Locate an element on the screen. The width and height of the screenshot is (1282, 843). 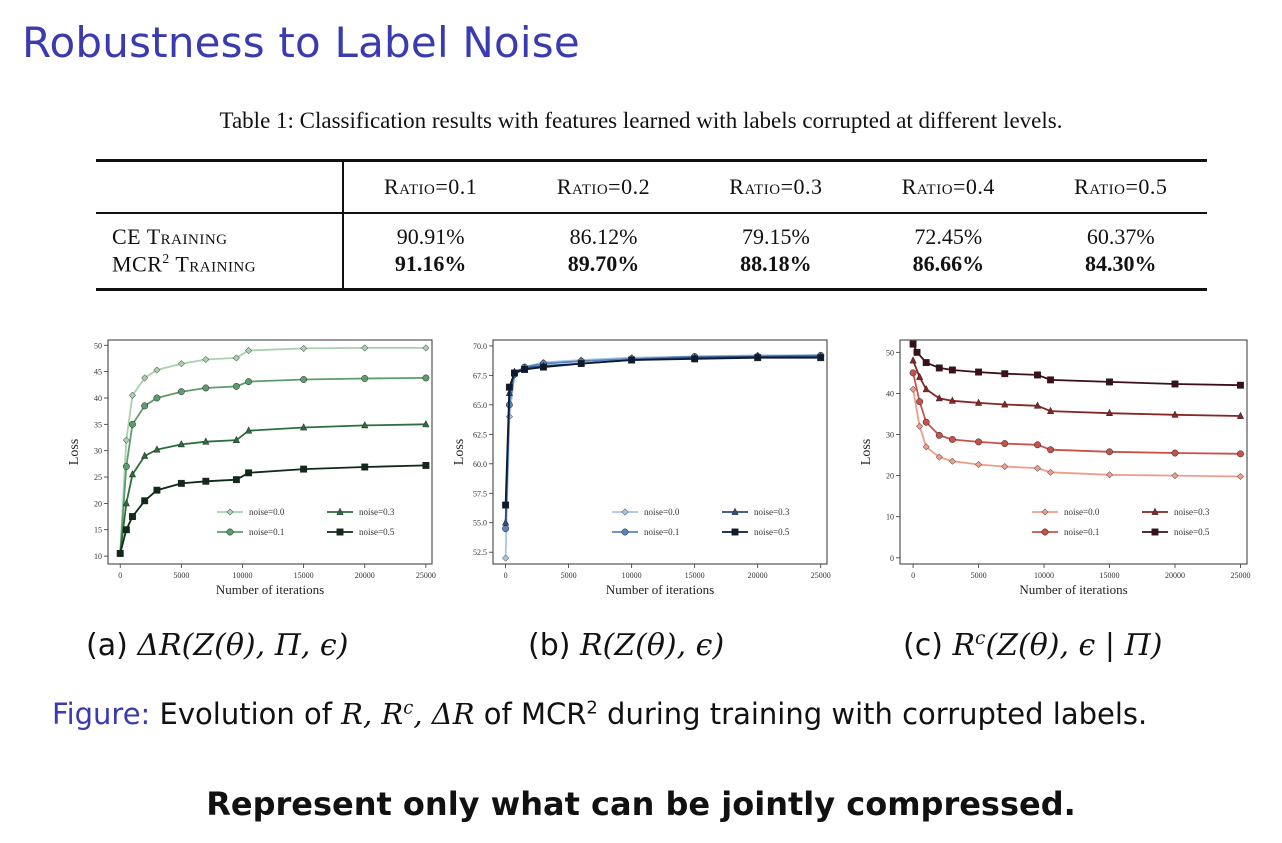
plot-frame is located at coordinates (660, 452).